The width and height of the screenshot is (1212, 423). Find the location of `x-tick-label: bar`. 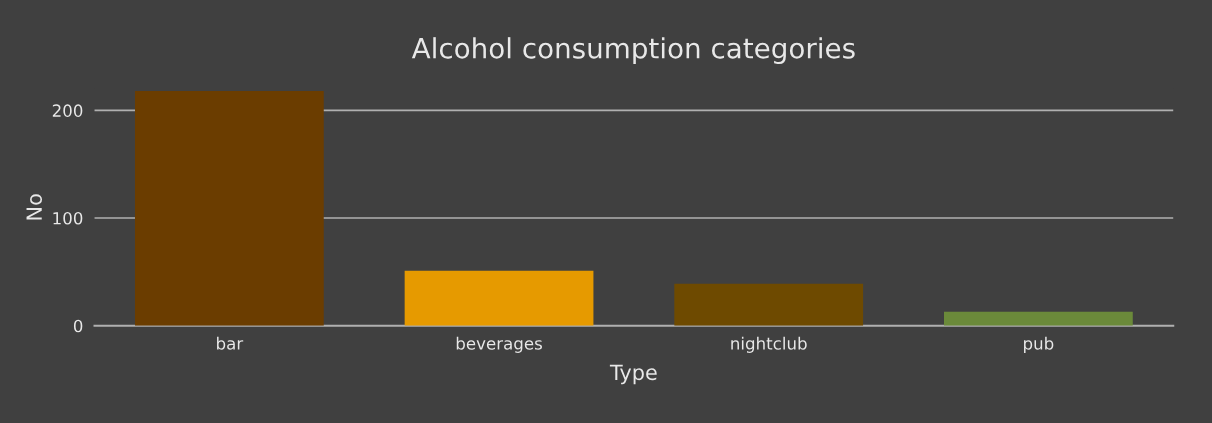

x-tick-label: bar is located at coordinates (230, 343).